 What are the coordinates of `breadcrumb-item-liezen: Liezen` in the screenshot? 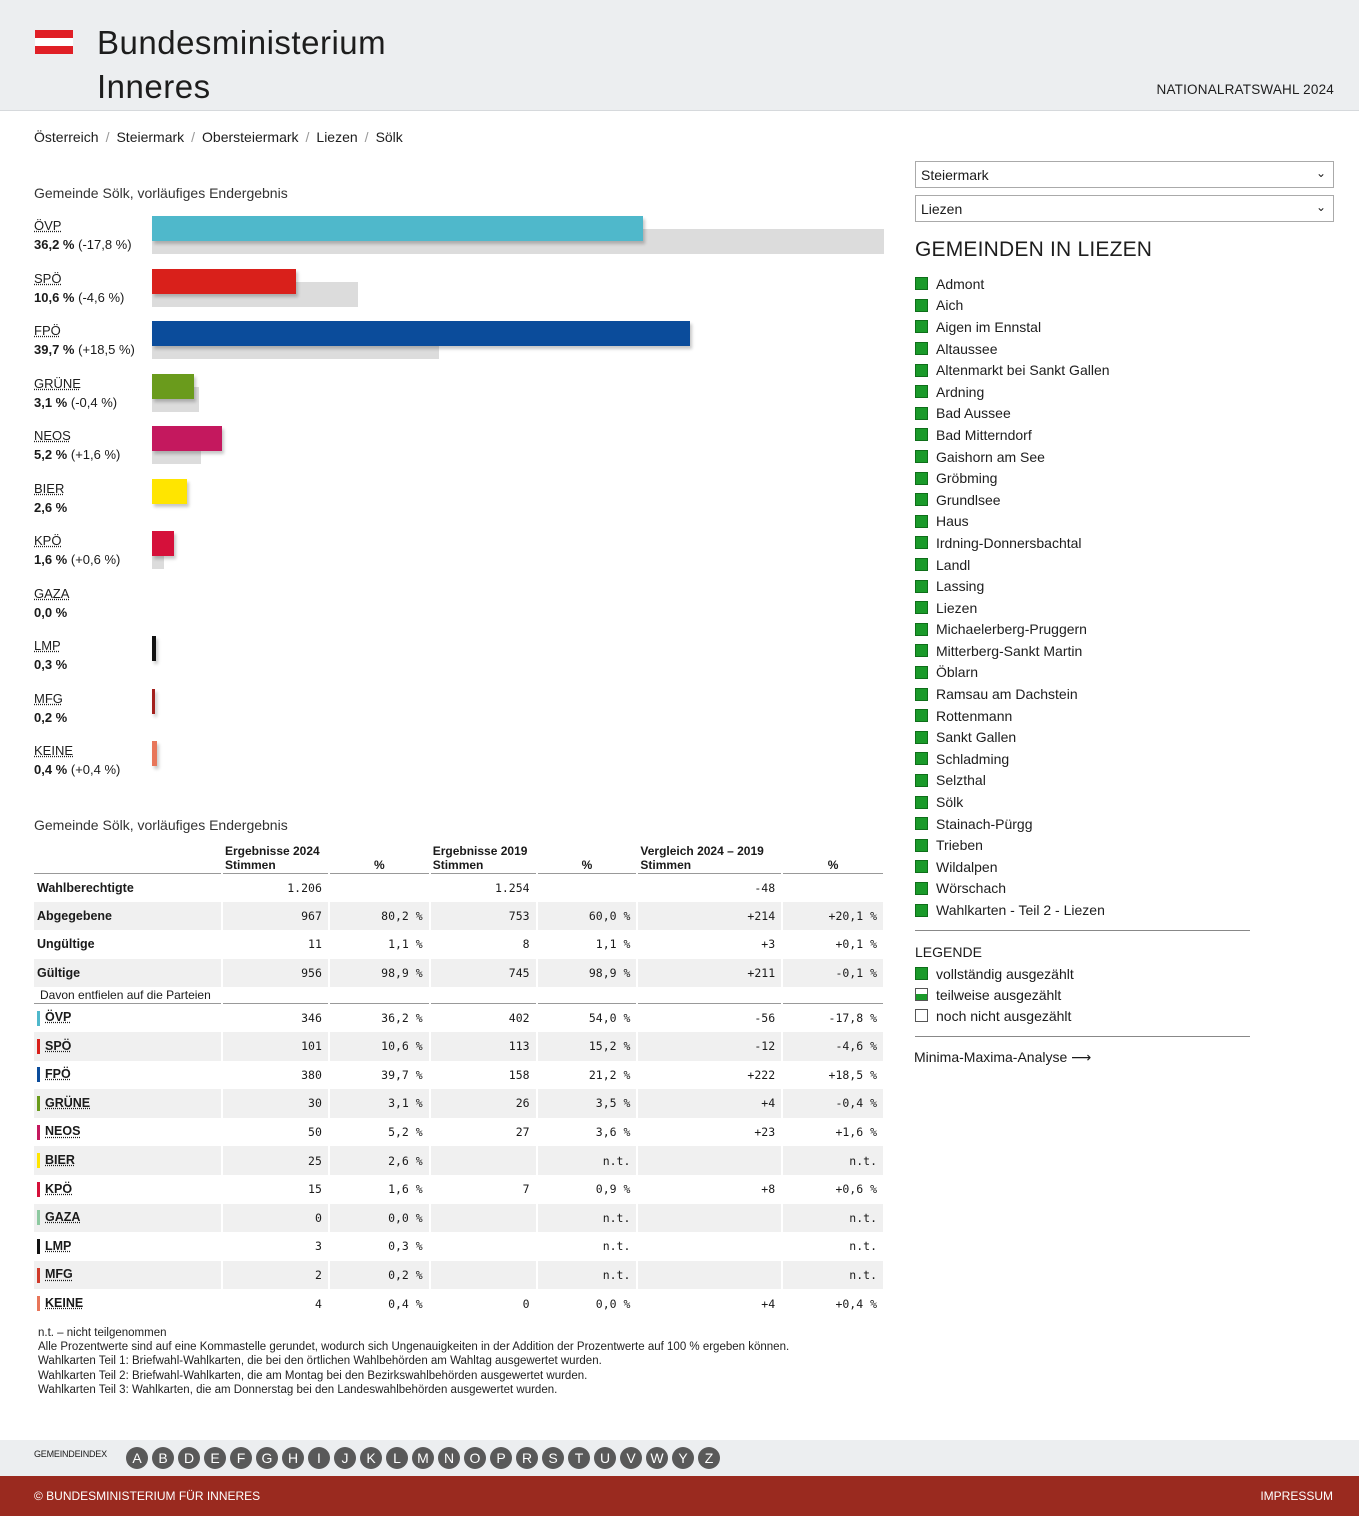 It's located at (337, 137).